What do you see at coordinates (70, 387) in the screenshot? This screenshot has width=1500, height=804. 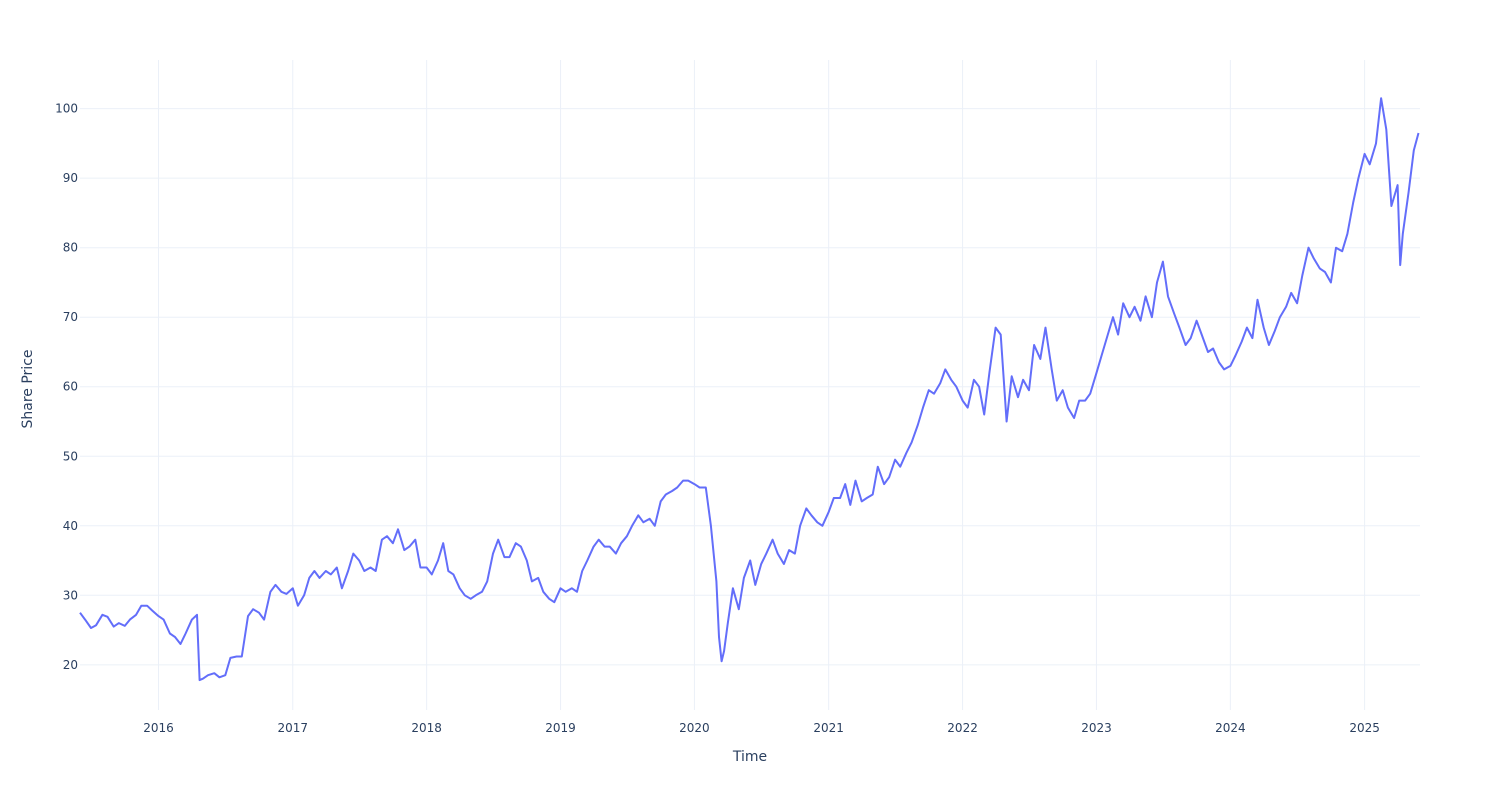 I see `y-tick-label: 60` at bounding box center [70, 387].